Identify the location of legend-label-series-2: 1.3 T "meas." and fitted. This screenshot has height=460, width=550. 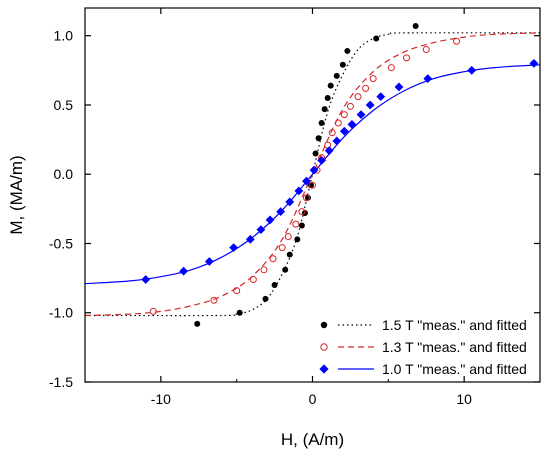
(454, 347).